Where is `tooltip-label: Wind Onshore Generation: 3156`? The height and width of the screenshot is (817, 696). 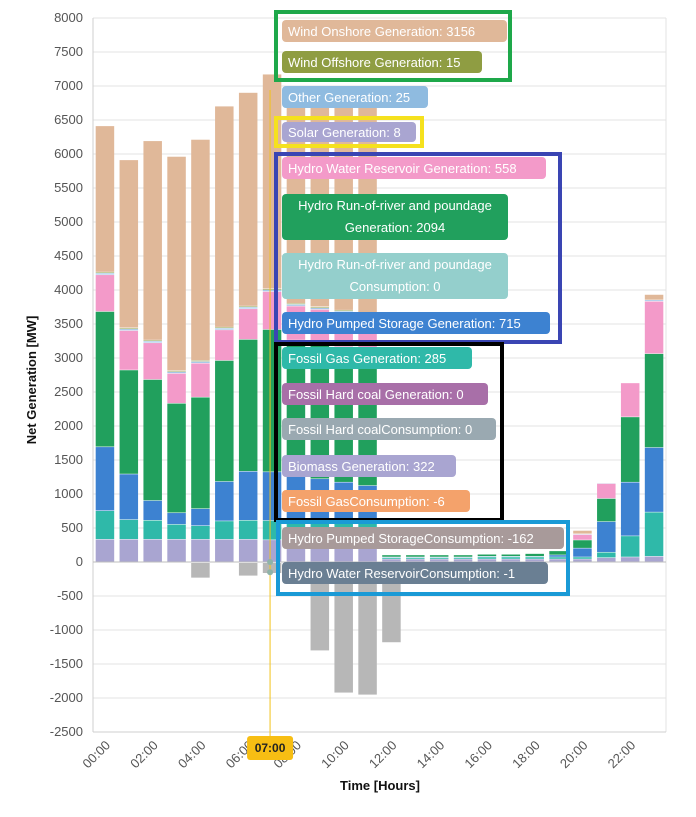 tooltip-label: Wind Onshore Generation: 3156 is located at coordinates (381, 31).